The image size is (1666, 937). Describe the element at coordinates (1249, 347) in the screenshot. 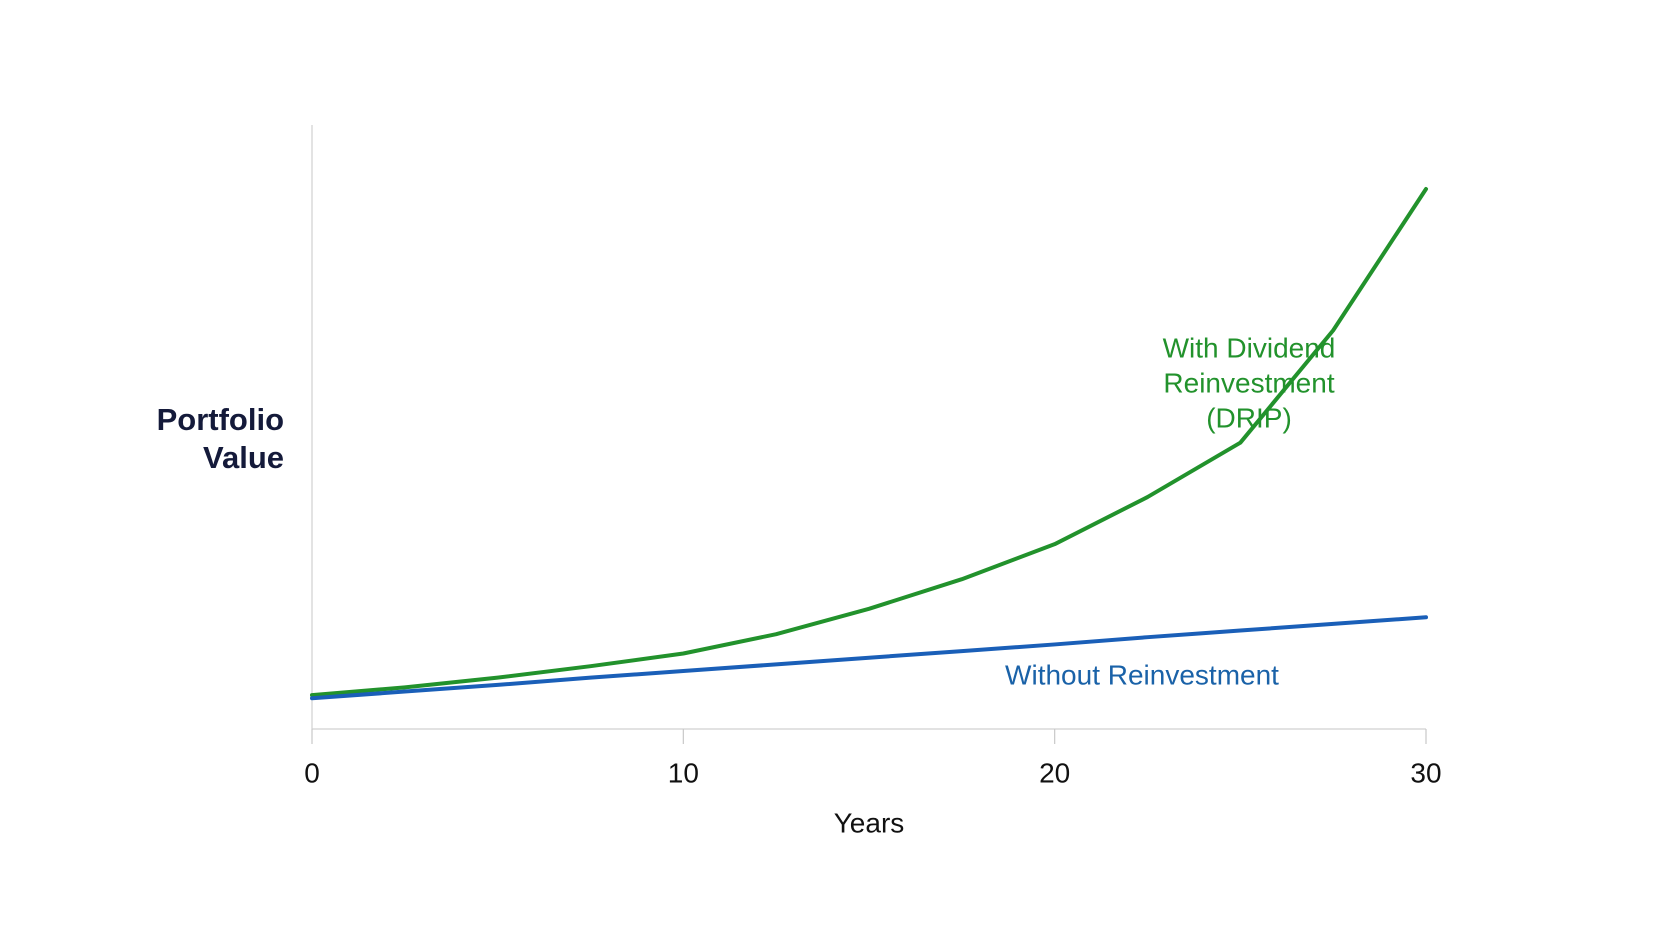

I see `annotation: With Dividend` at that location.